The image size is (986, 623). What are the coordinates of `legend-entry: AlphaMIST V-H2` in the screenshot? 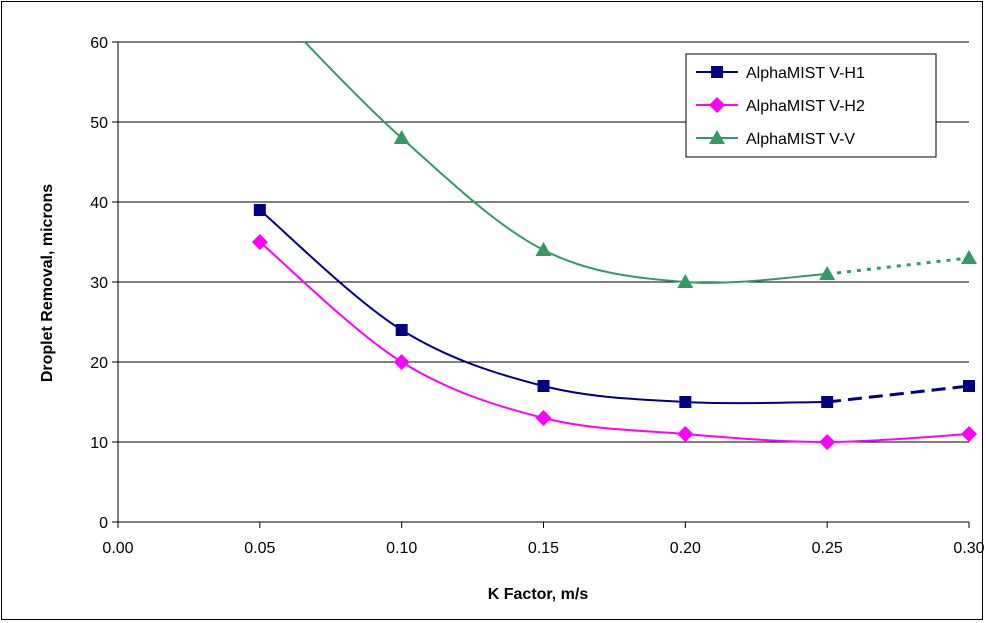 It's located at (805, 106).